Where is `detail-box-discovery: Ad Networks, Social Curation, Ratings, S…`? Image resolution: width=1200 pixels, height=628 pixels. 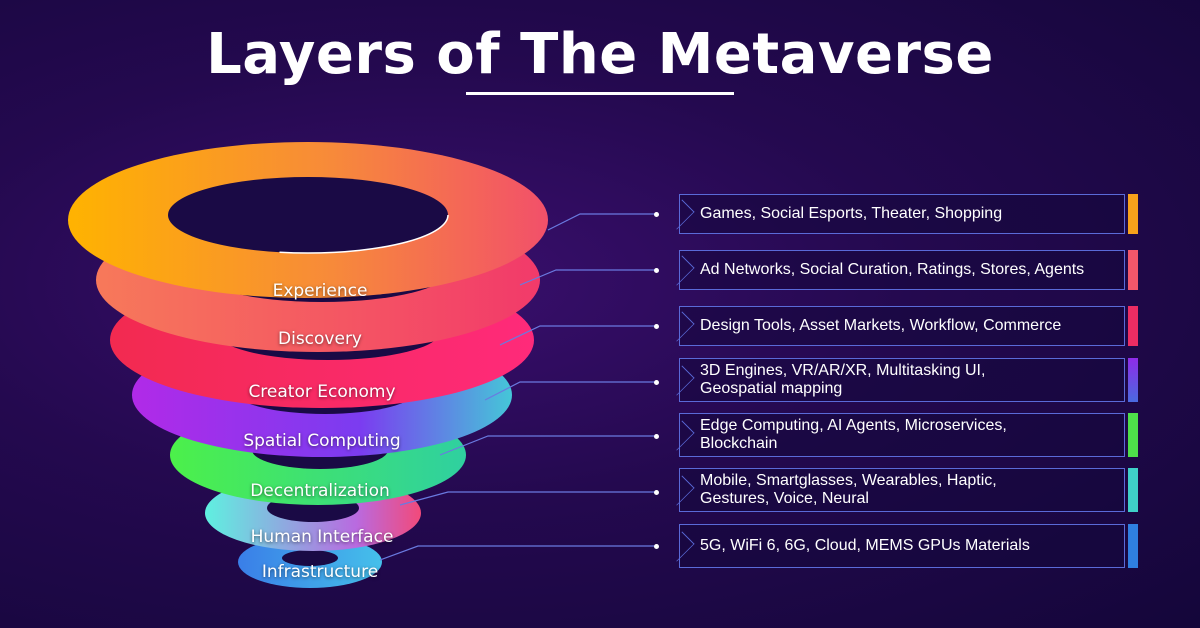 detail-box-discovery: Ad Networks, Social Curation, Ratings, S… is located at coordinates (894, 270).